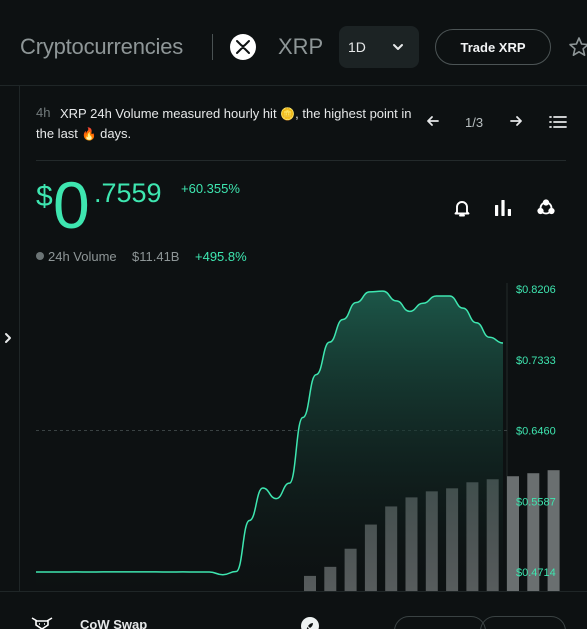 This screenshot has width=587, height=629. I want to click on volume-label: 24h Volume, so click(82, 256).